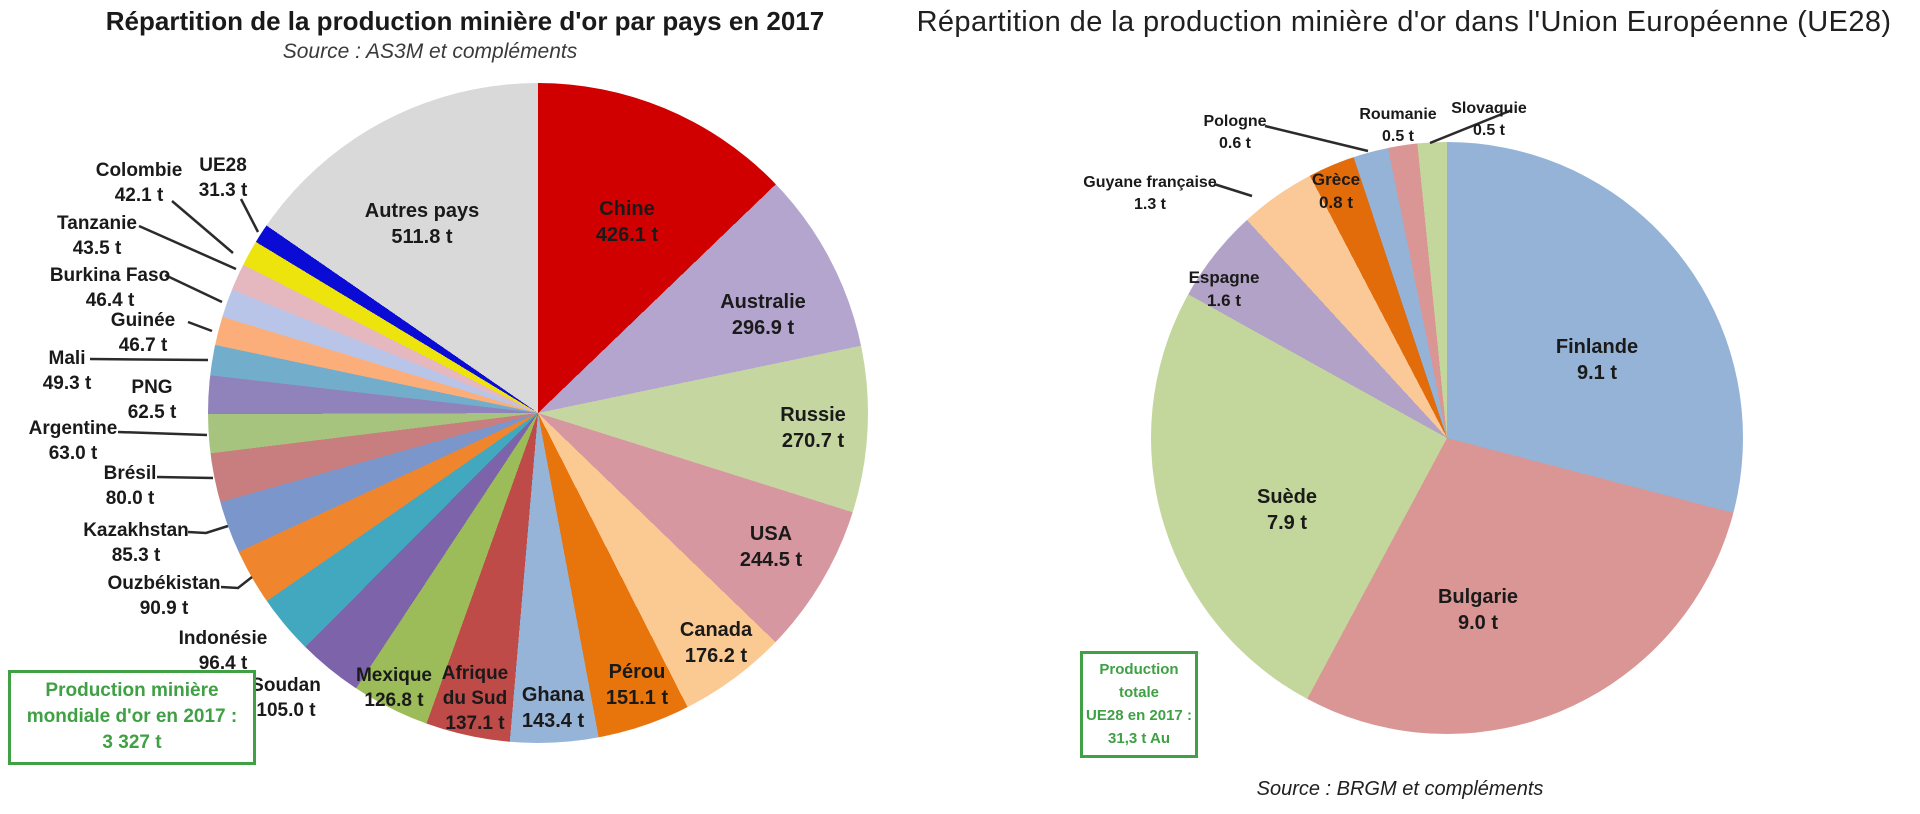 The height and width of the screenshot is (814, 1920). I want to click on chine-value: 426.1 t, so click(627, 235).